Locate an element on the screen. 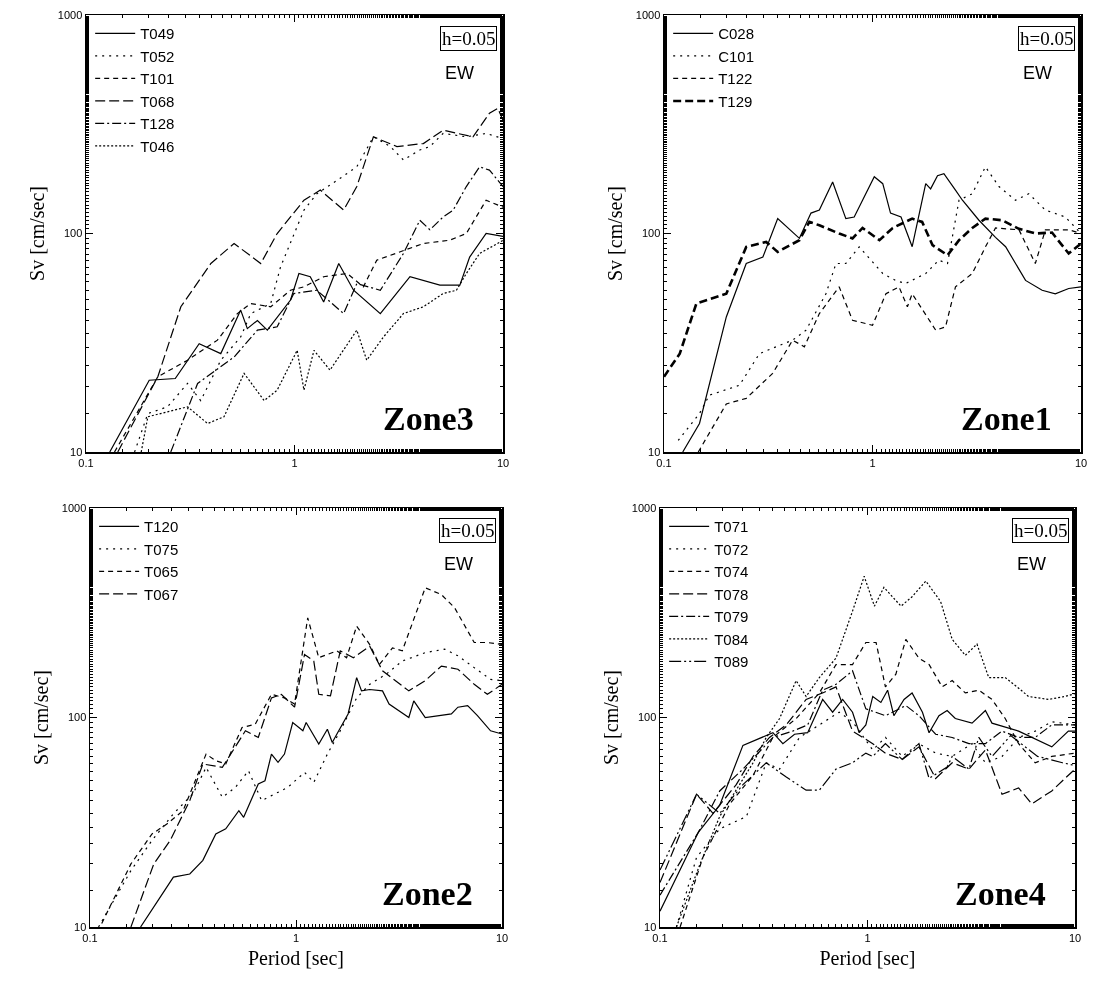  annotation: Zone3 is located at coordinates (428, 418).